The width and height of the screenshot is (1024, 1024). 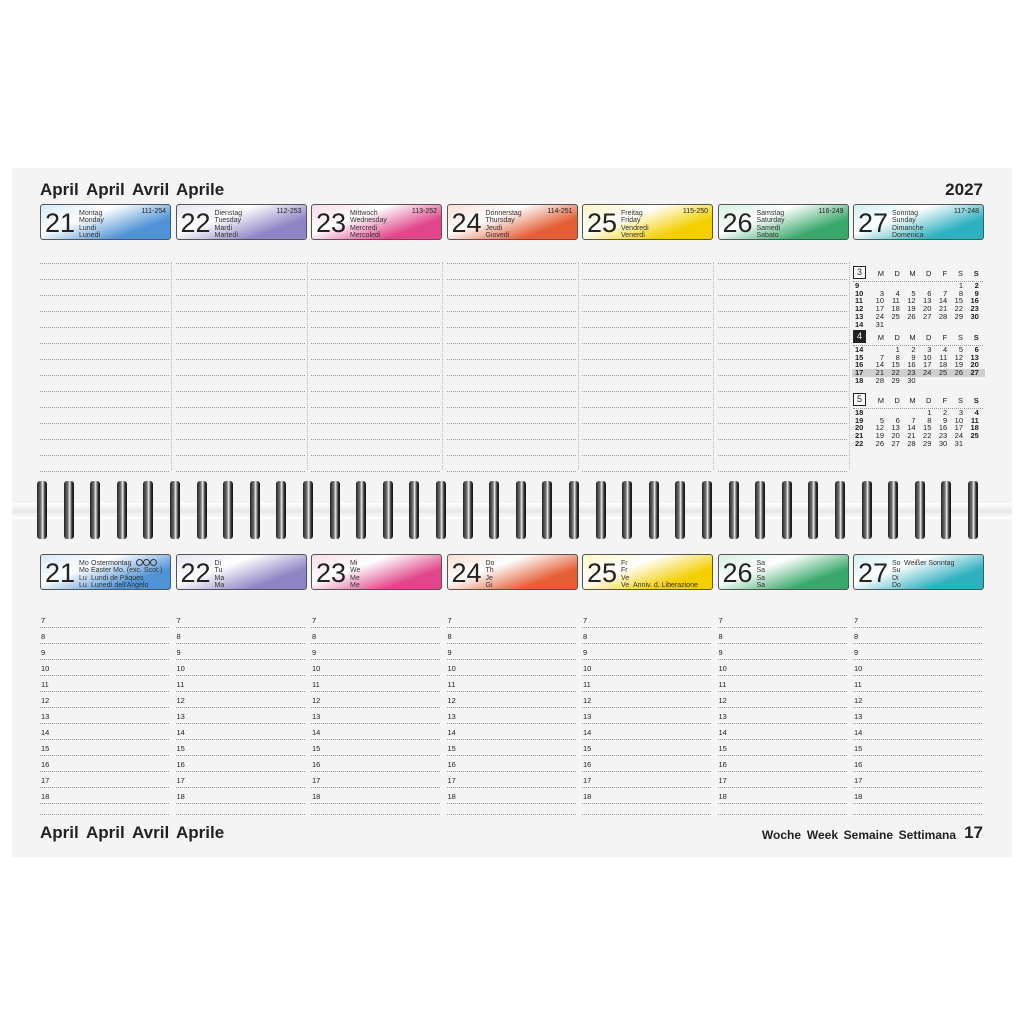 I want to click on day: 16, so click(x=911, y=365).